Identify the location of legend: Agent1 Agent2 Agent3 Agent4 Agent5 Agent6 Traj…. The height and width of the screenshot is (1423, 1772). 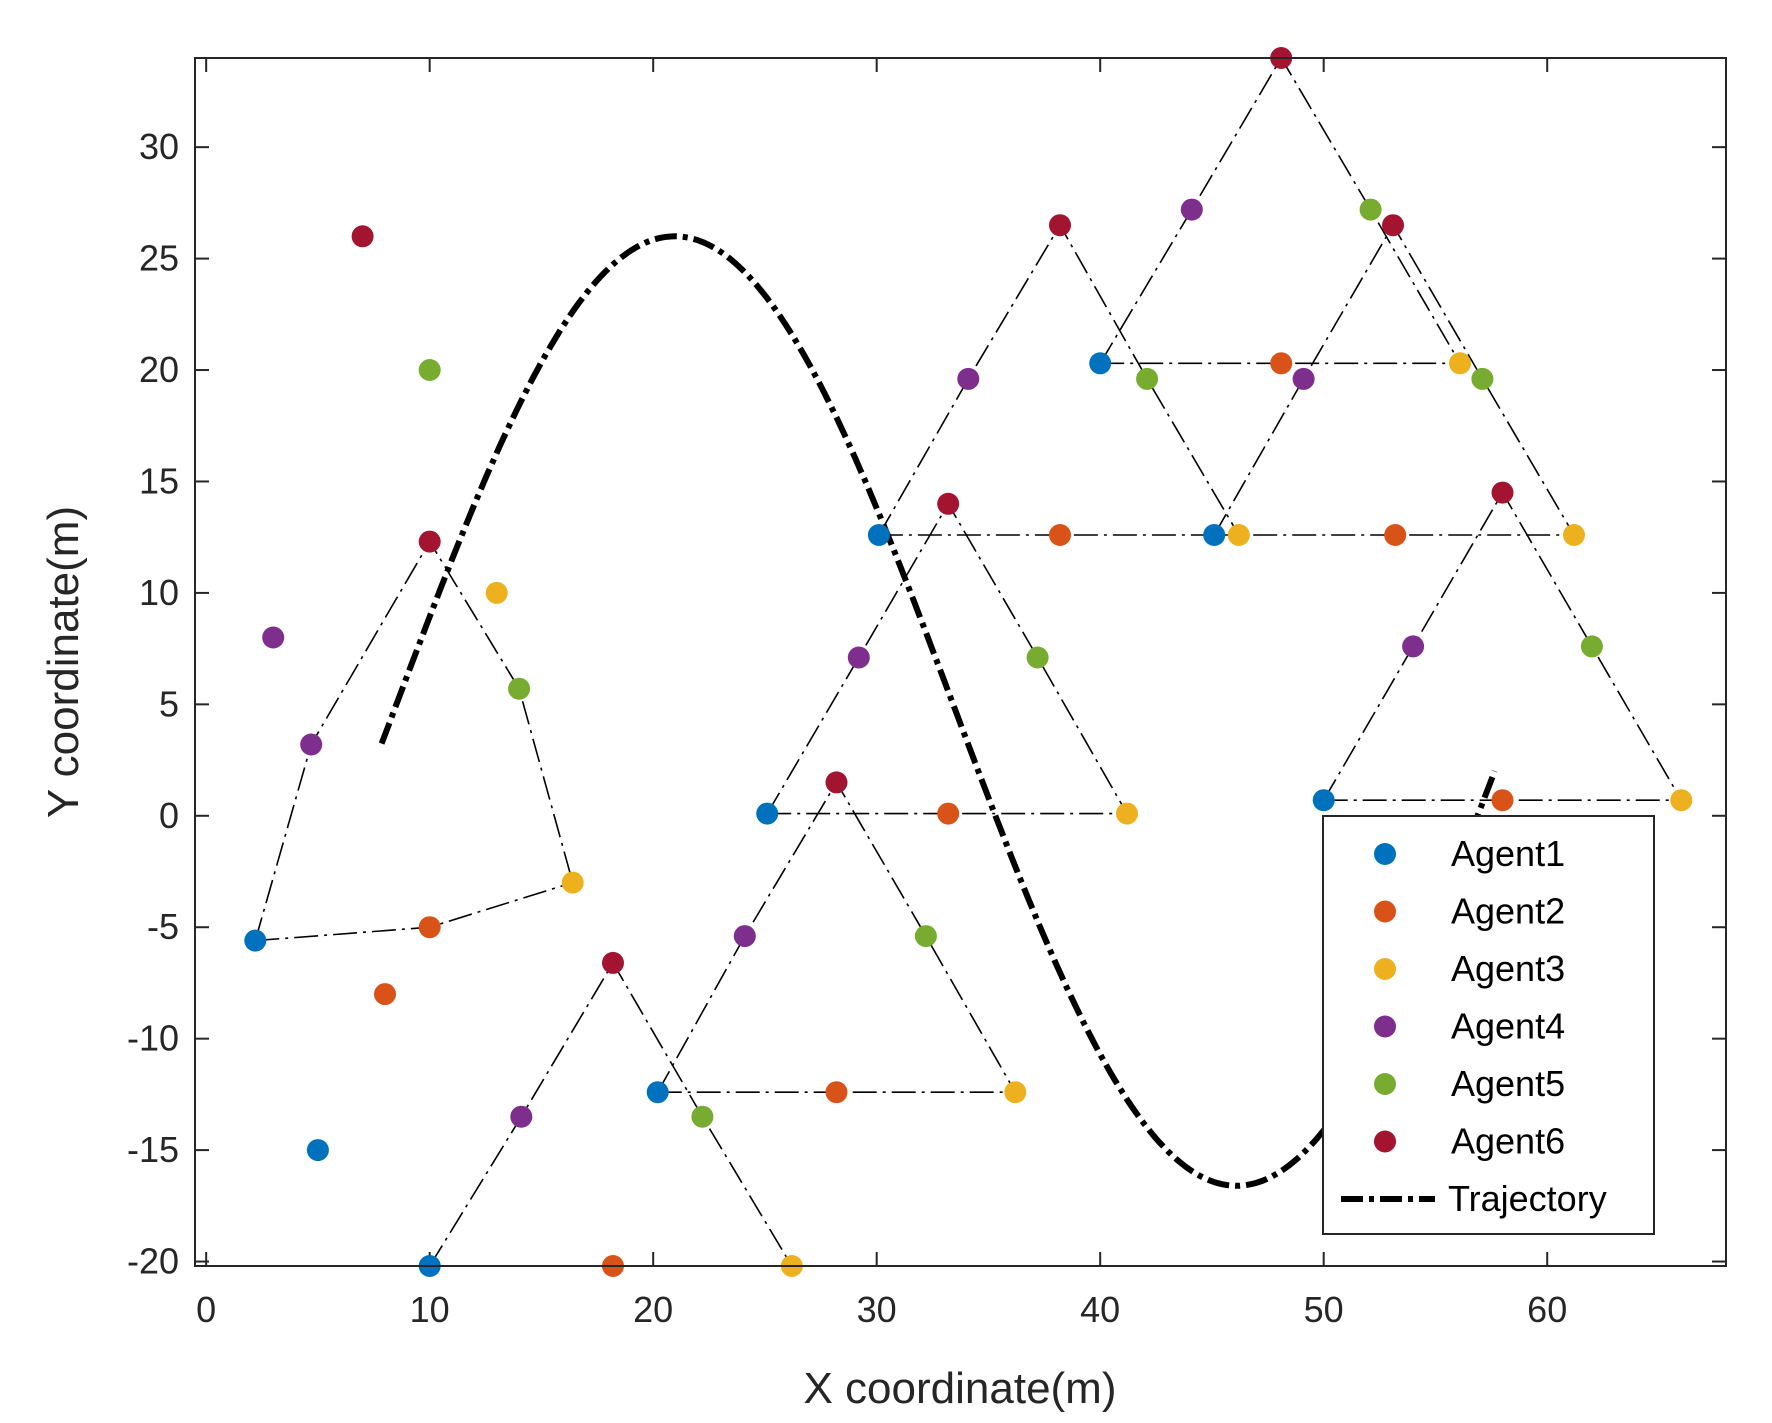
(1488, 1025).